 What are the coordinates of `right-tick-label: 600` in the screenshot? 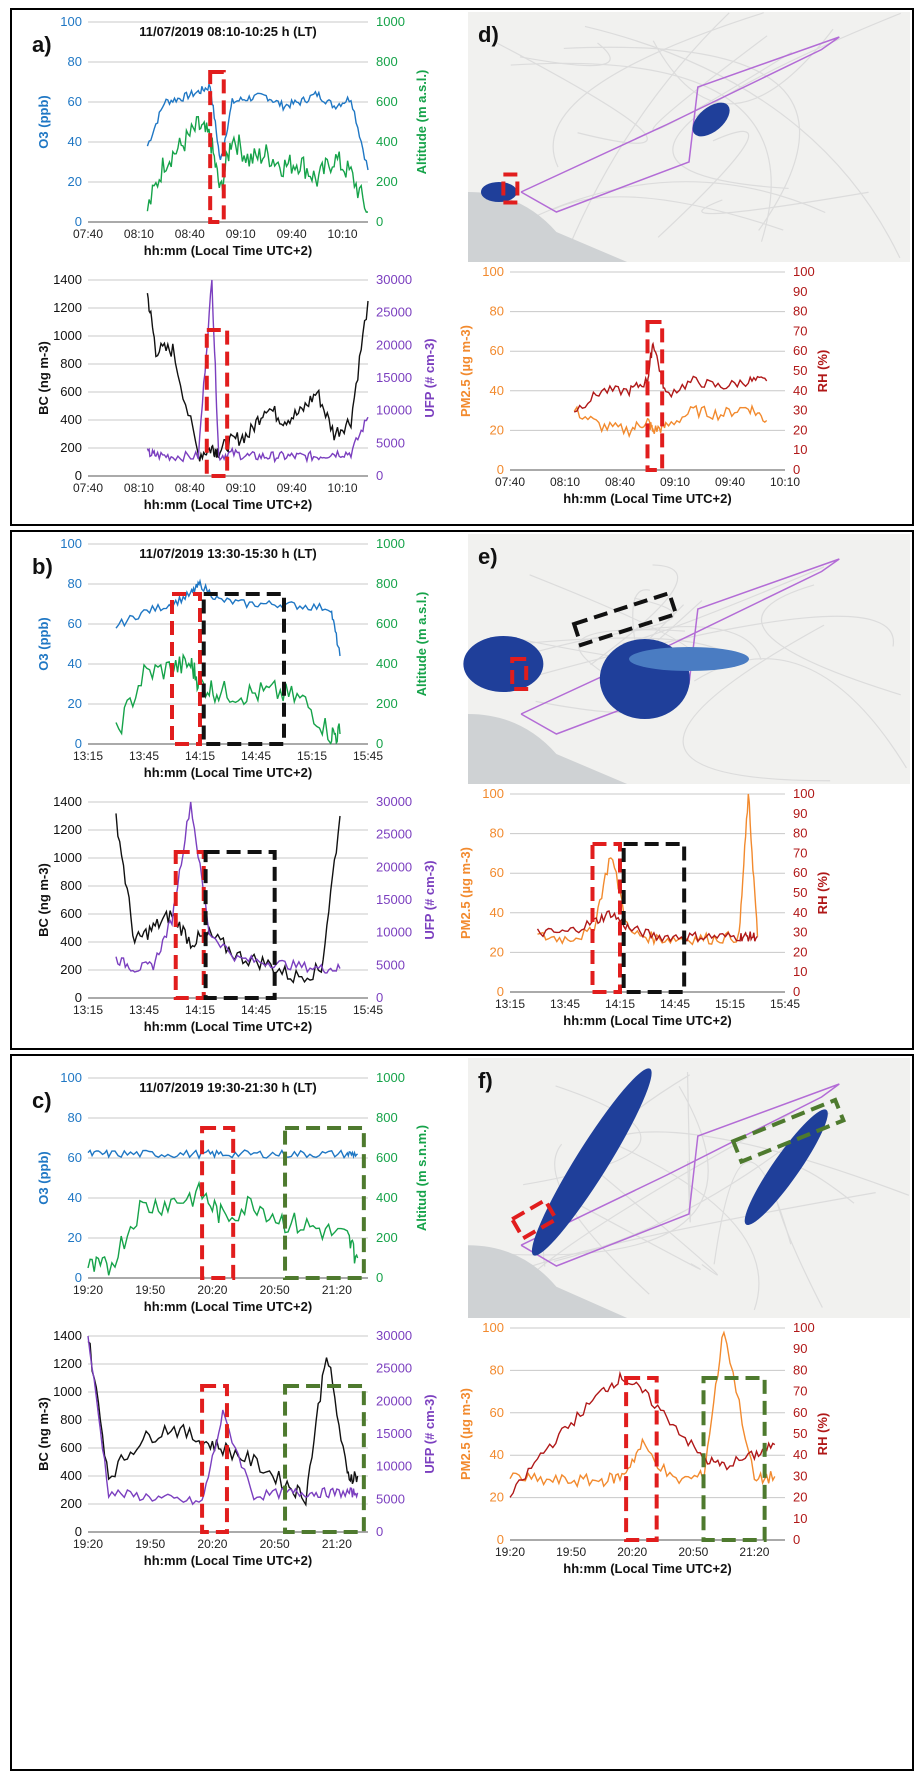 It's located at (387, 101).